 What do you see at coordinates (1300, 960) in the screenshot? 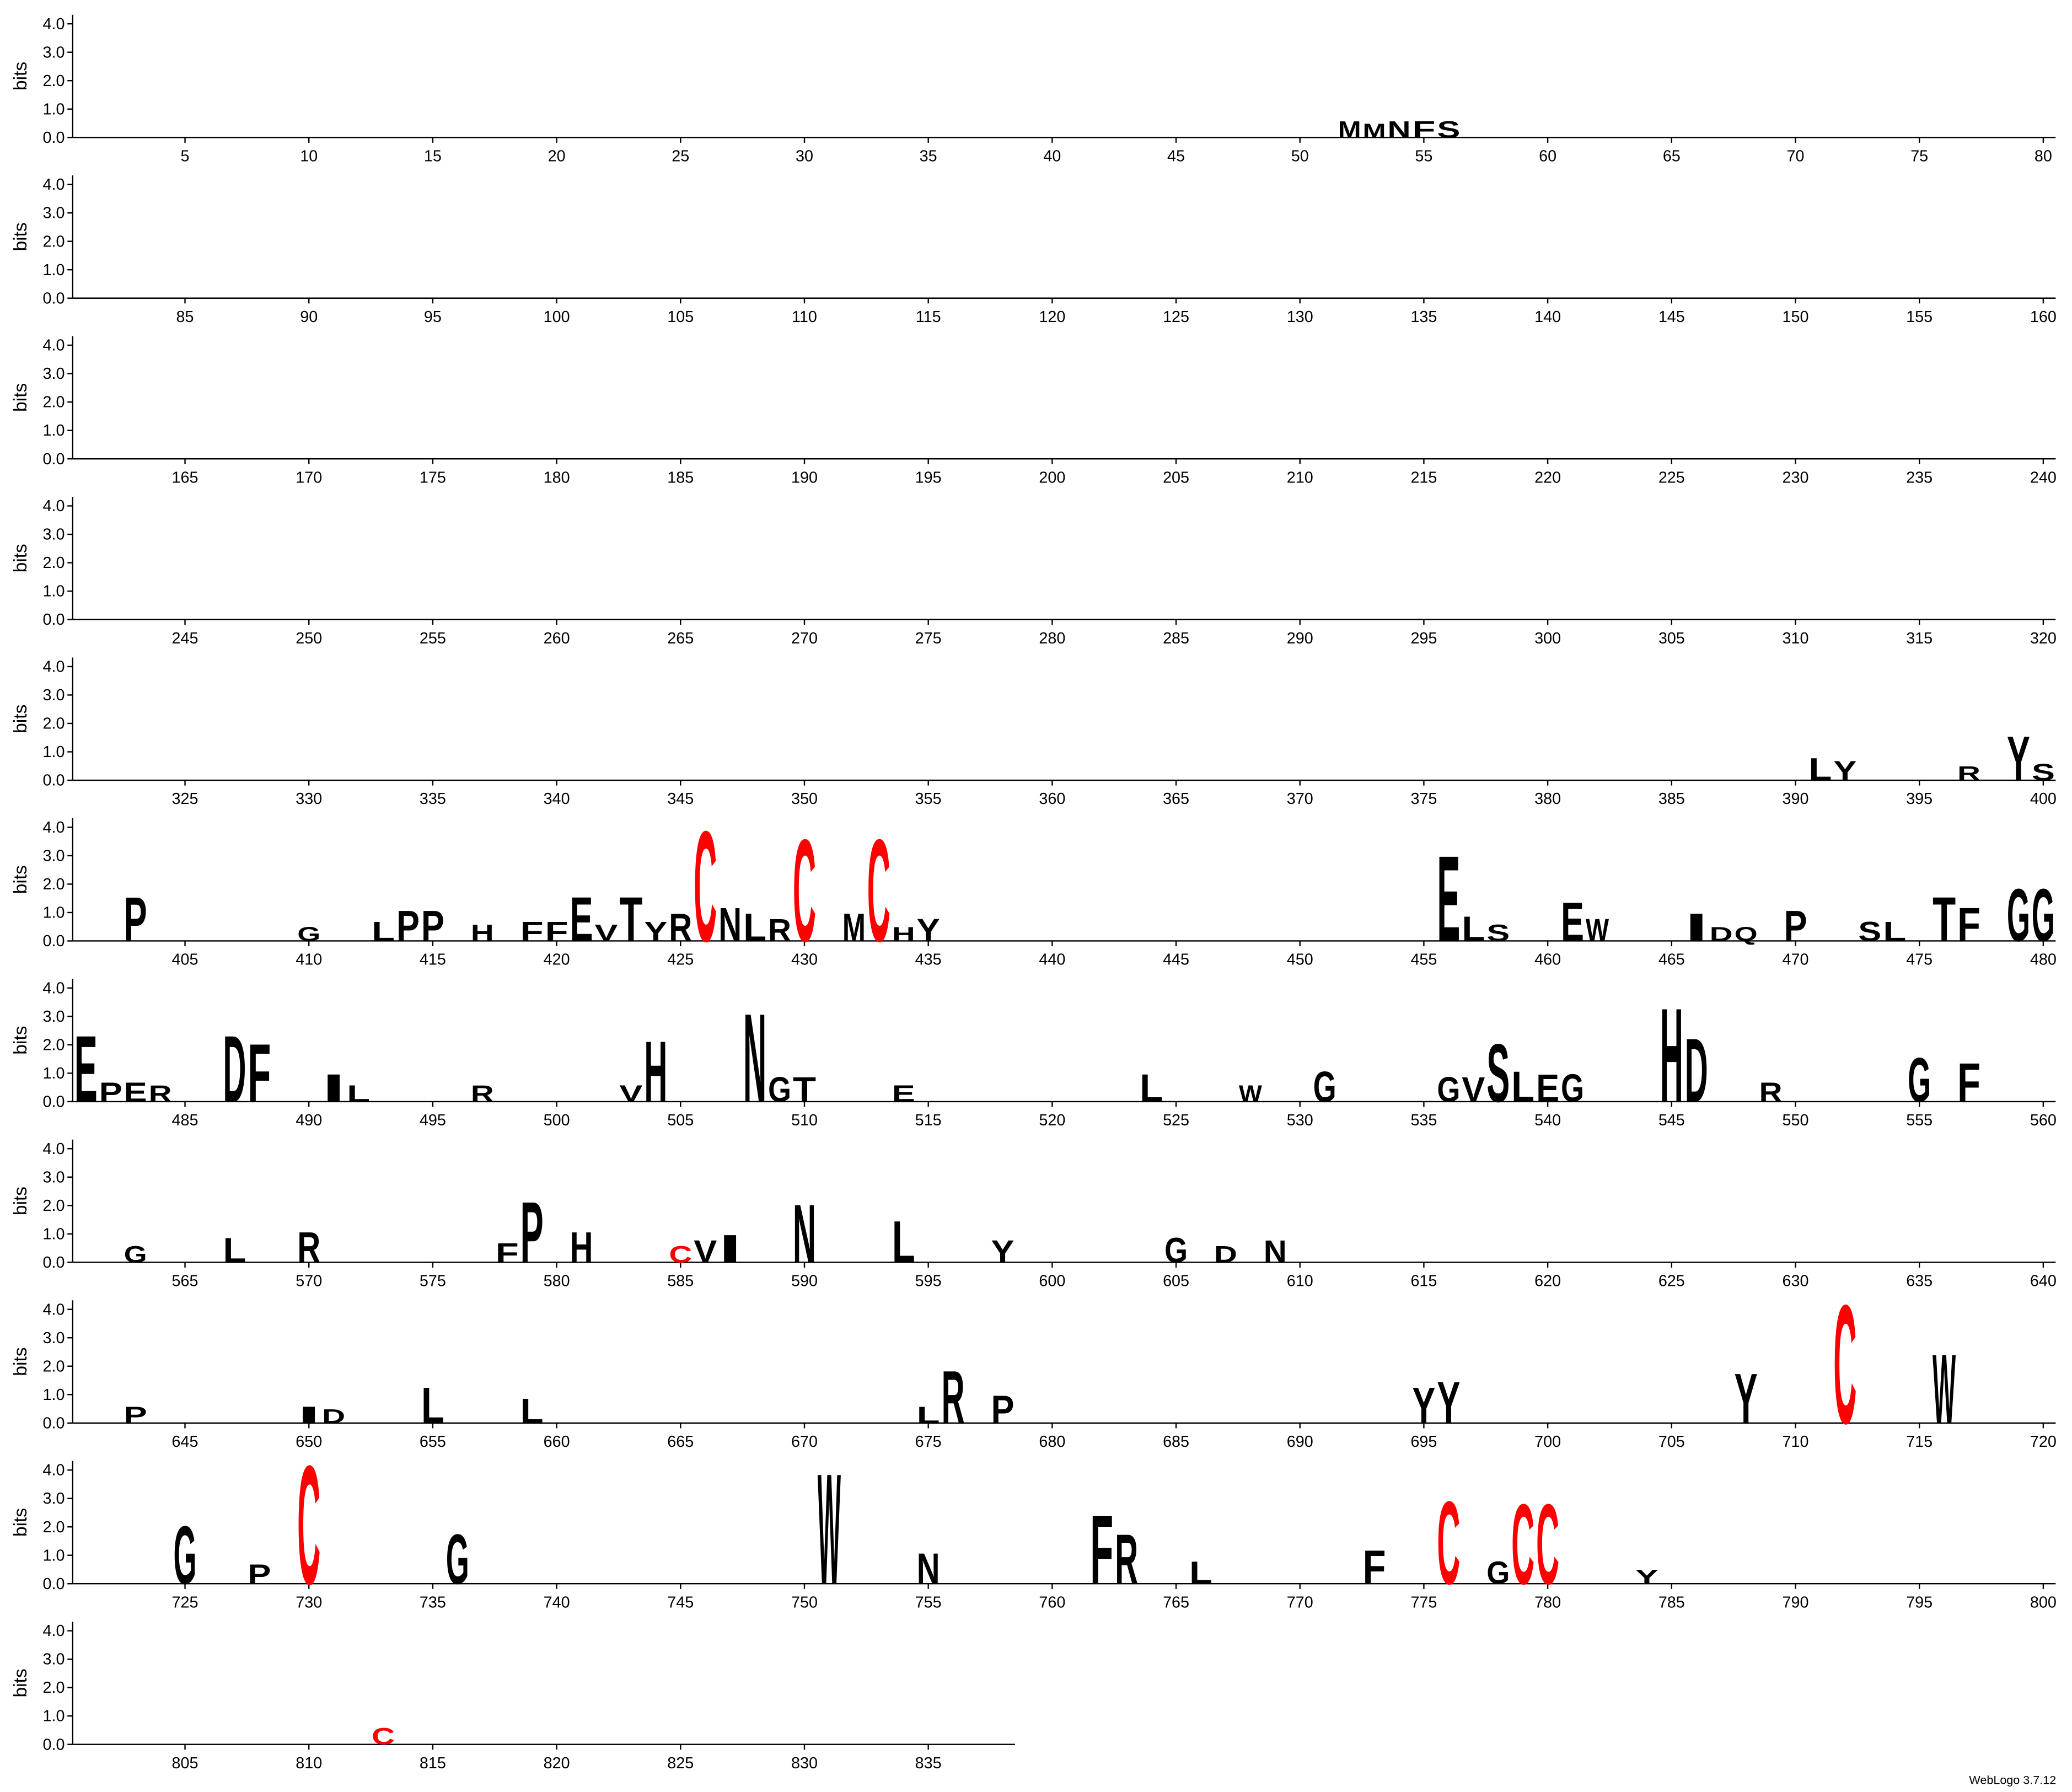
I see `x-tick-label: 450` at bounding box center [1300, 960].